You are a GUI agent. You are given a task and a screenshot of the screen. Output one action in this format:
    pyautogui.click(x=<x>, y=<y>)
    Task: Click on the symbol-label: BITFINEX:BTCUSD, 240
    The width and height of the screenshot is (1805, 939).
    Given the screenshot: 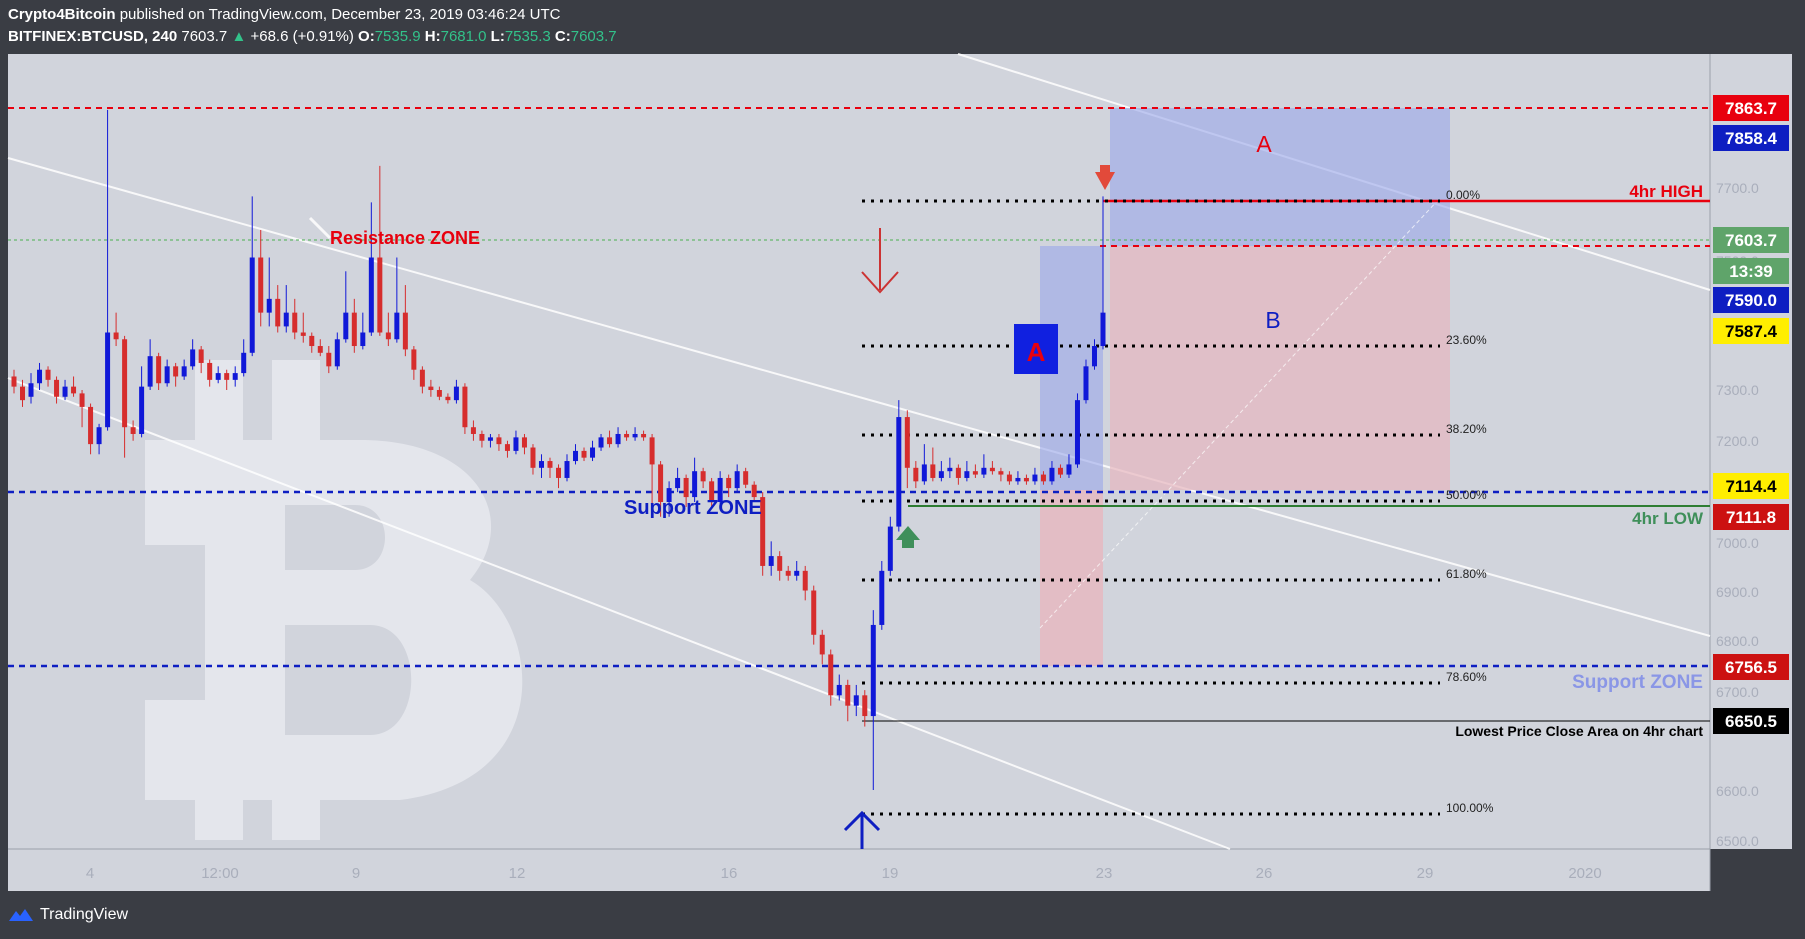 What is the action you would take?
    pyautogui.click(x=93, y=36)
    